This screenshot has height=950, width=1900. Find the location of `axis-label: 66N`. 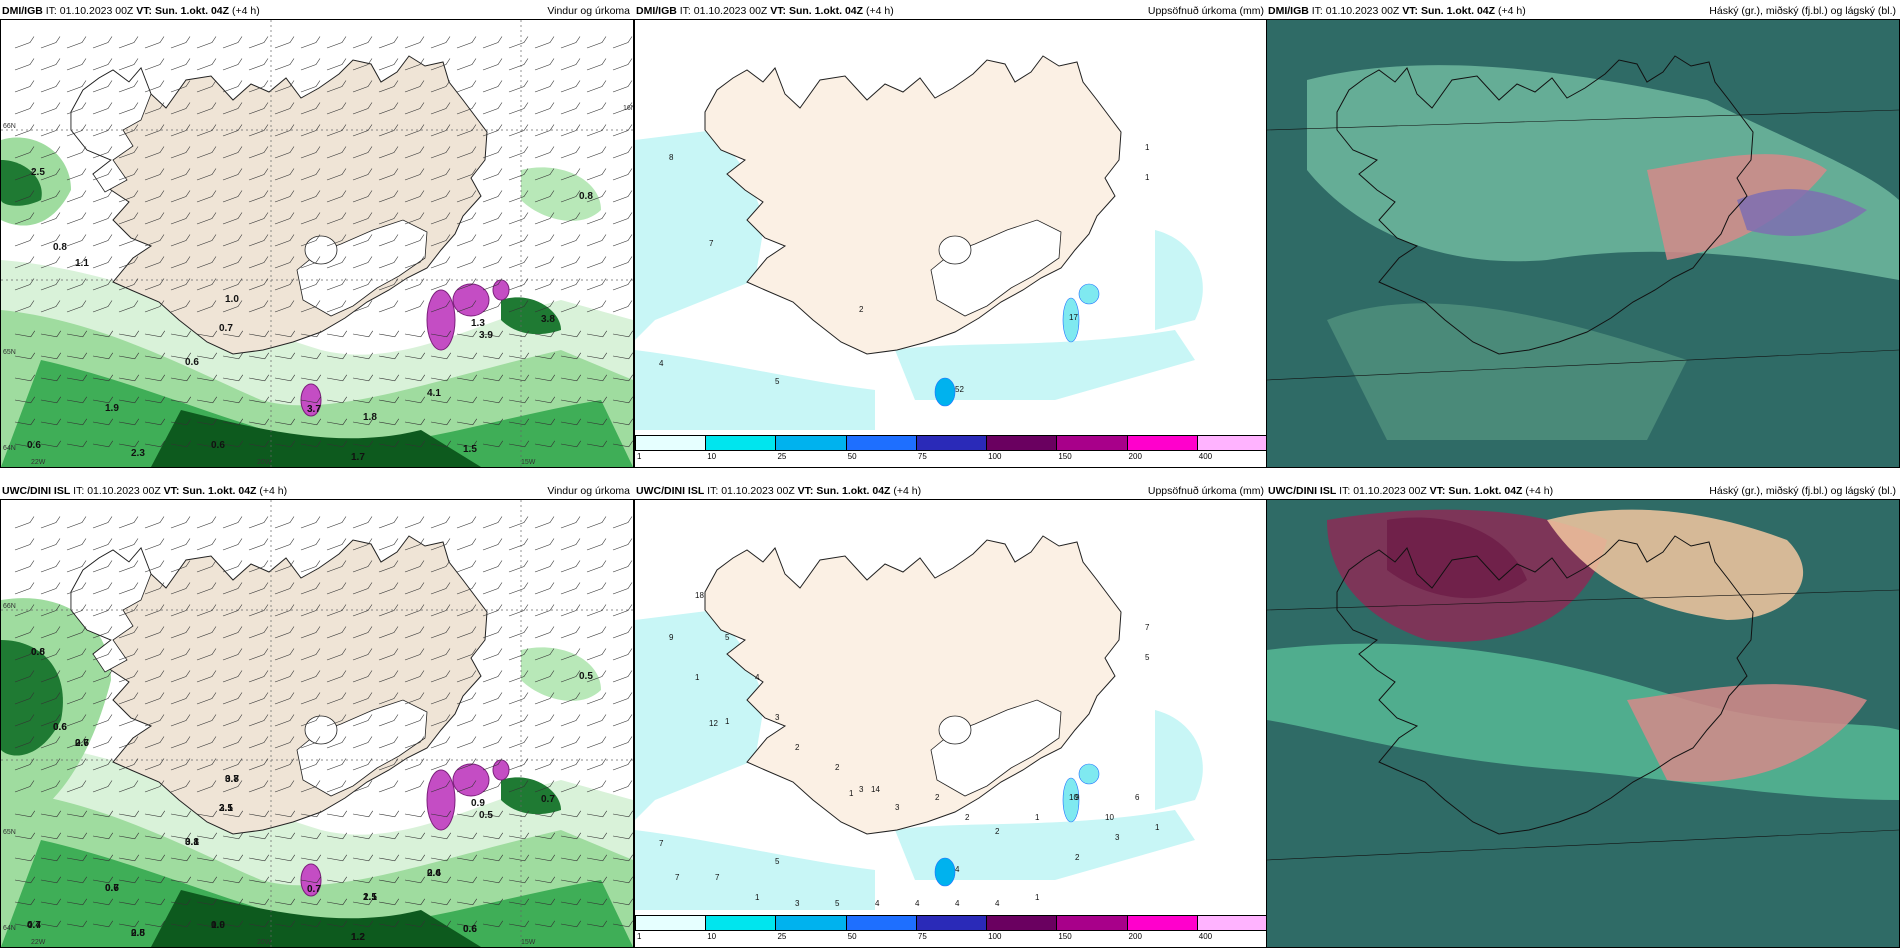

axis-label: 66N is located at coordinates (9, 126).